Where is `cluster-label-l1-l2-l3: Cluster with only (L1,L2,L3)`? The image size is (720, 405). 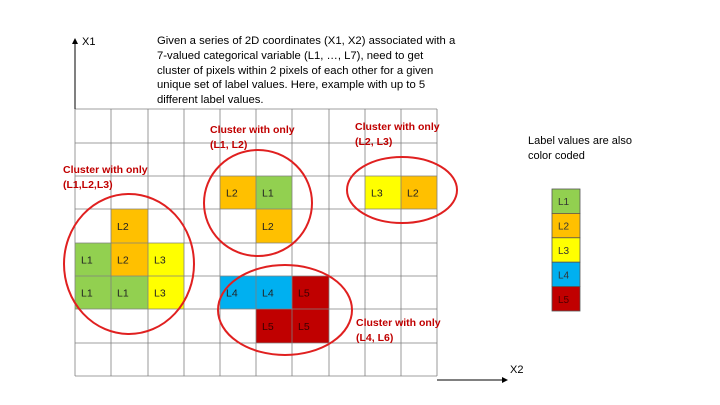 cluster-label-l1-l2-l3: Cluster with only (L1,L2,L3) is located at coordinates (105, 177).